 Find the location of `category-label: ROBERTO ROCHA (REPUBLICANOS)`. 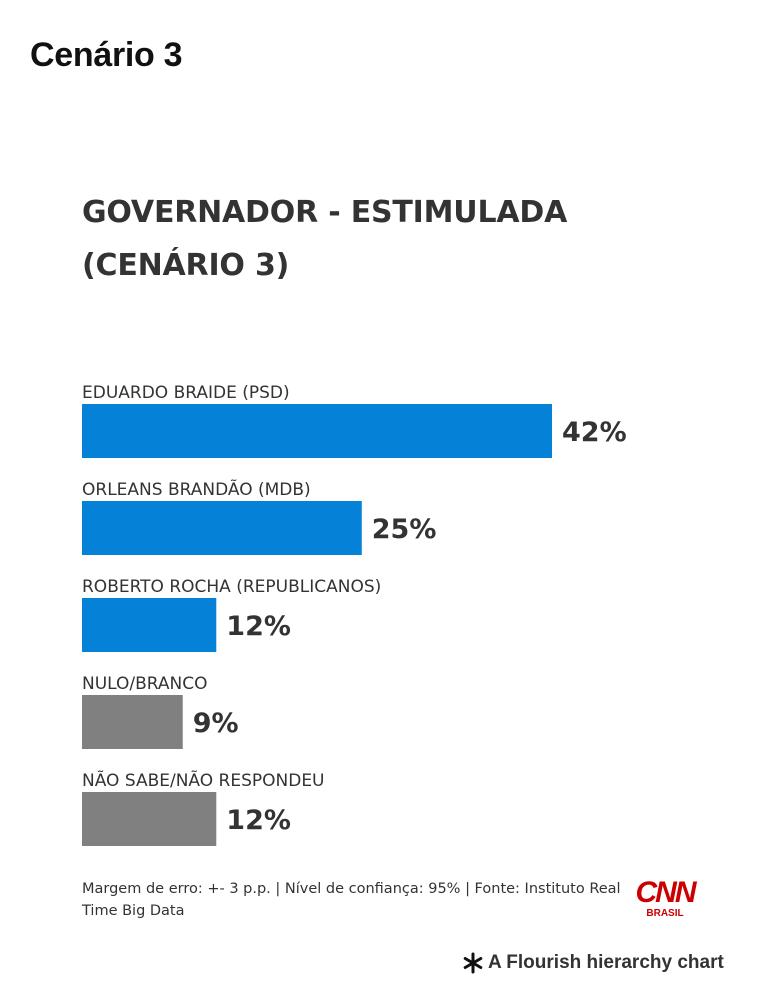

category-label: ROBERTO ROCHA (REPUBLICANOS) is located at coordinates (231, 587).